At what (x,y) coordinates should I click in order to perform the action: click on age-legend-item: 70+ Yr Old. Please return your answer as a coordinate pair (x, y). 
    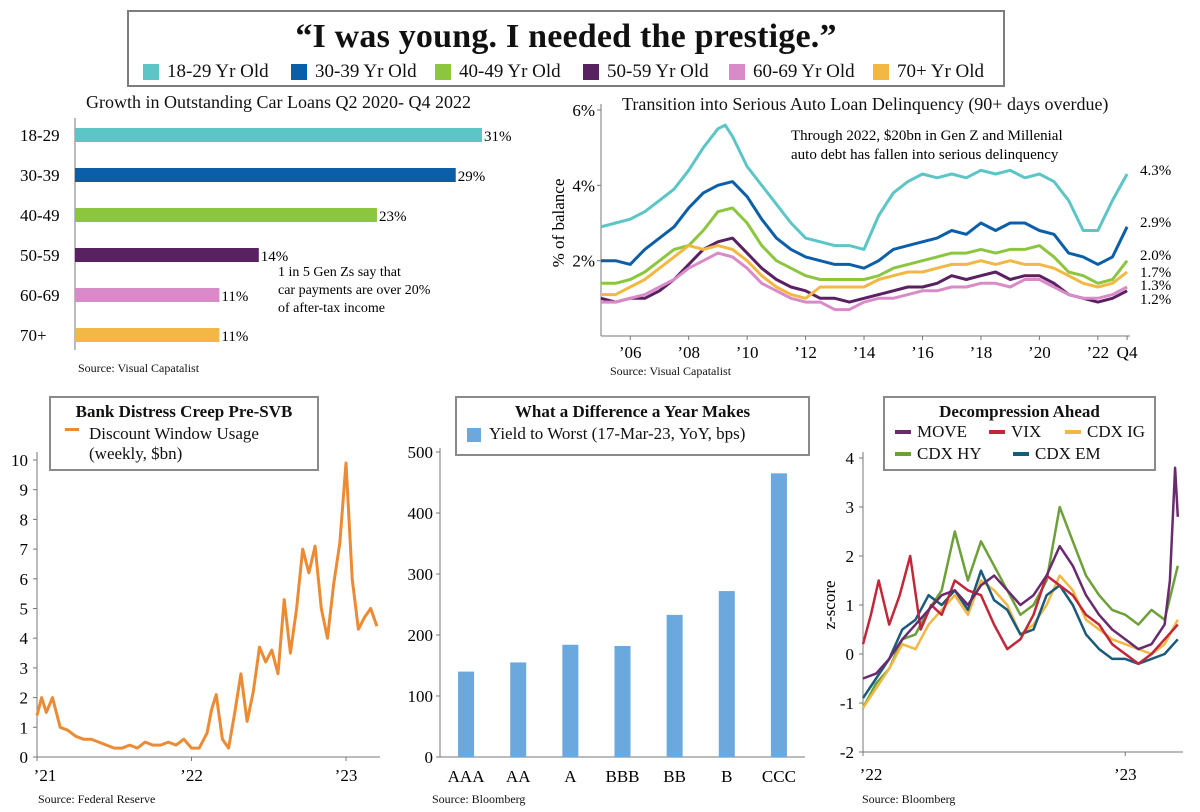
    Looking at the image, I should click on (928, 72).